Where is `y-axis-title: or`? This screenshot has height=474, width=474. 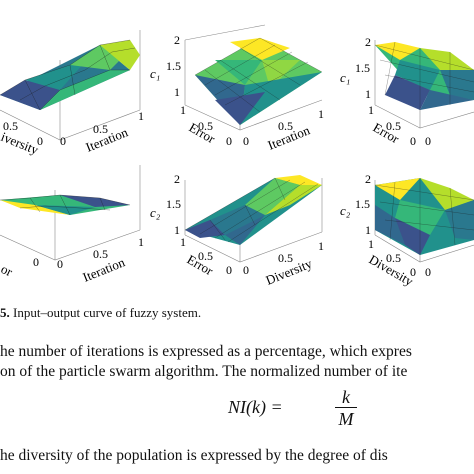
y-axis-title: or is located at coordinates (7, 270).